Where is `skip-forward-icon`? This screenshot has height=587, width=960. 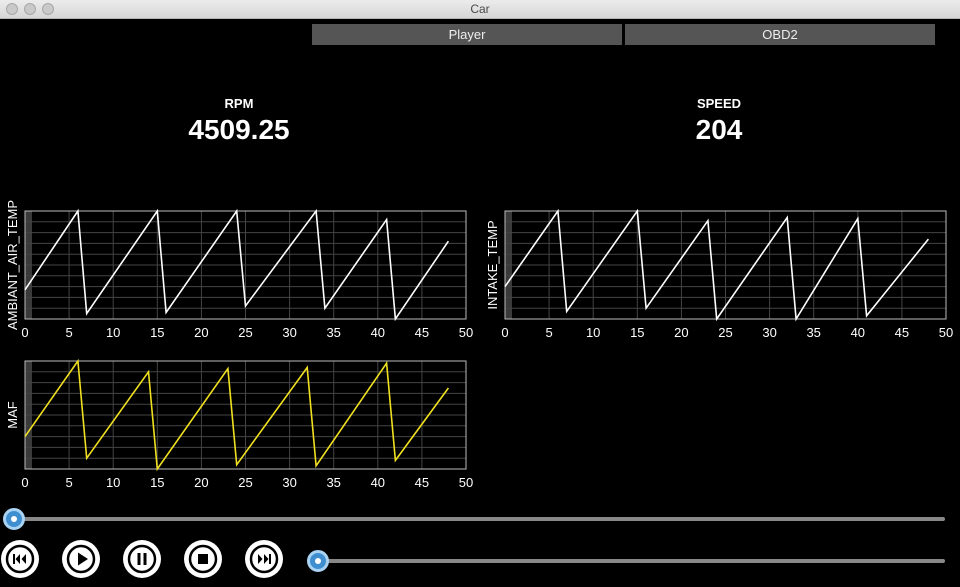 skip-forward-icon is located at coordinates (264, 559).